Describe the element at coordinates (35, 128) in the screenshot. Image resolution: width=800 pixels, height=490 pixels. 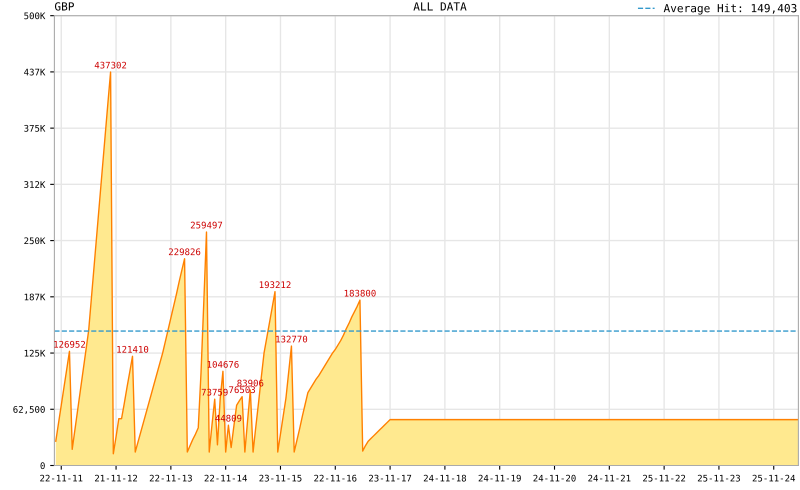
I see `y-tick-label: 375K` at that location.